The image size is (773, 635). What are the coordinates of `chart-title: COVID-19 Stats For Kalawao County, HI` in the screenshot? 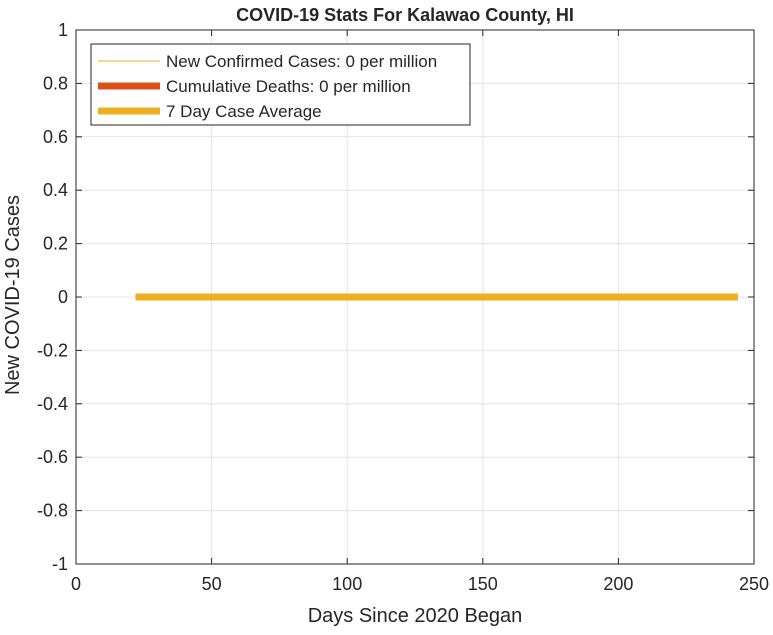 It's located at (405, 15).